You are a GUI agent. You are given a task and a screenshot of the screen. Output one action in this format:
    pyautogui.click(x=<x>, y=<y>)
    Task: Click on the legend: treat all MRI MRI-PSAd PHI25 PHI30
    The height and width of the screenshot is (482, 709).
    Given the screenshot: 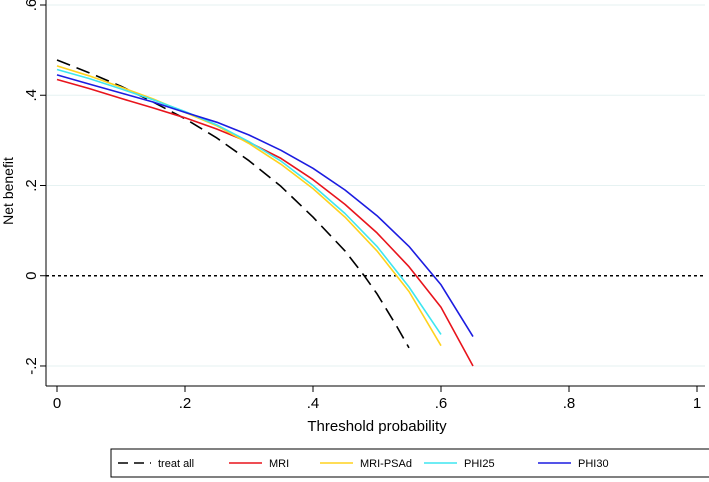 What is the action you would take?
    pyautogui.click(x=363, y=464)
    